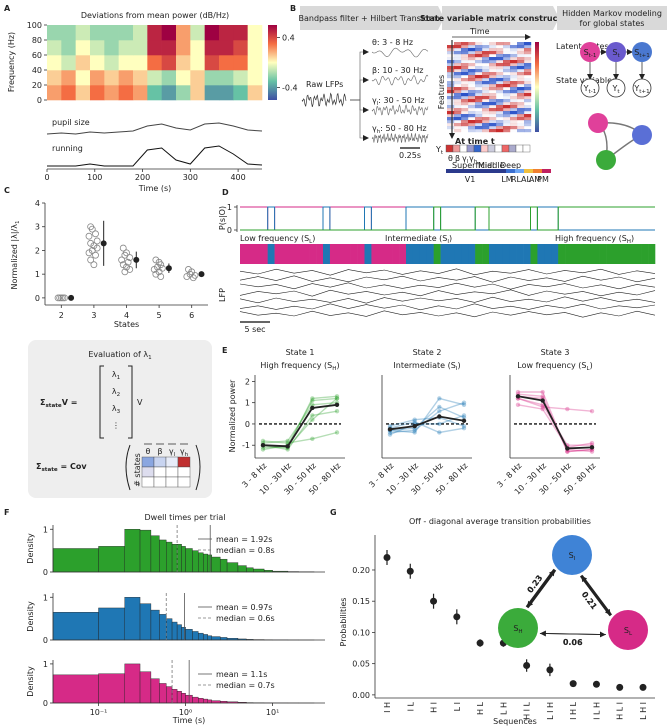  What do you see at coordinates (184, 452) in the screenshot?
I see `cov-column: γh` at bounding box center [184, 452].